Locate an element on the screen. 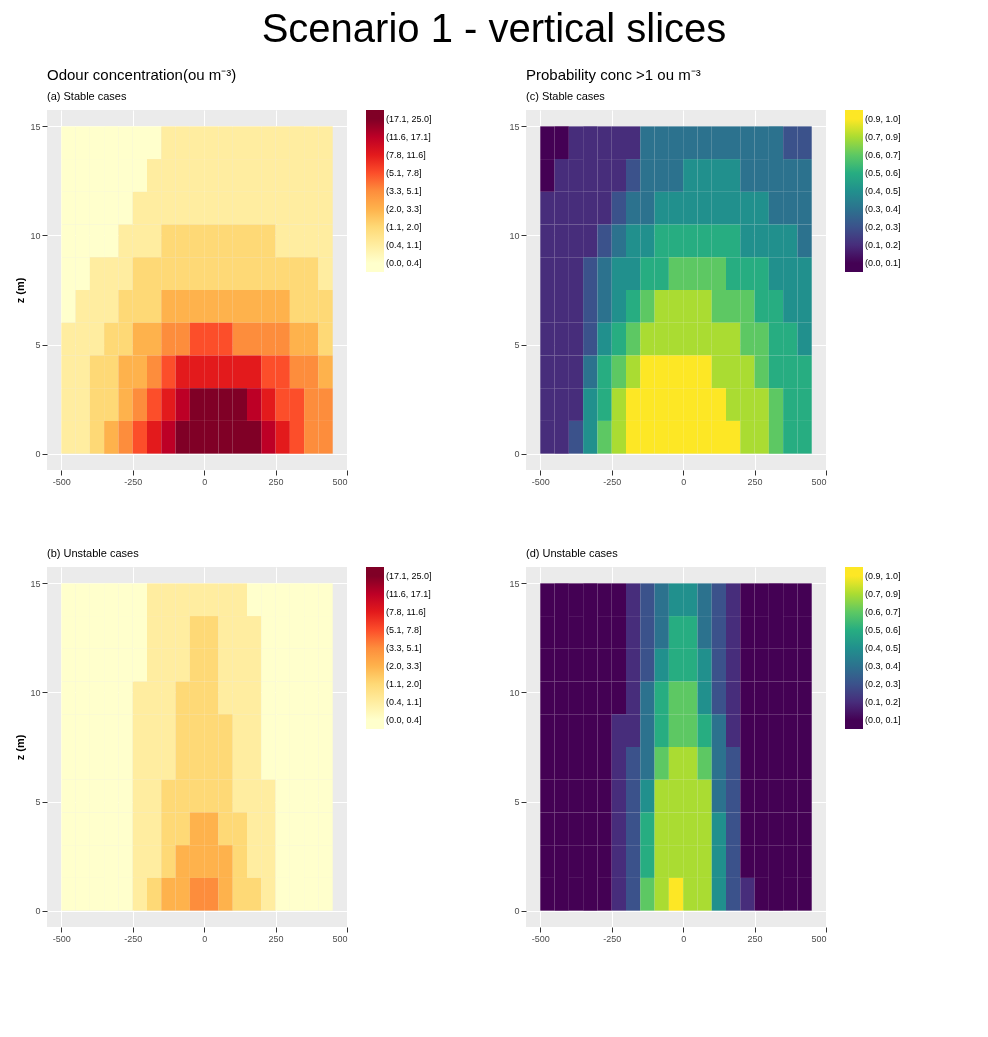  chart-title: Odour concentration(ou m⁻³) is located at coordinates (142, 74).